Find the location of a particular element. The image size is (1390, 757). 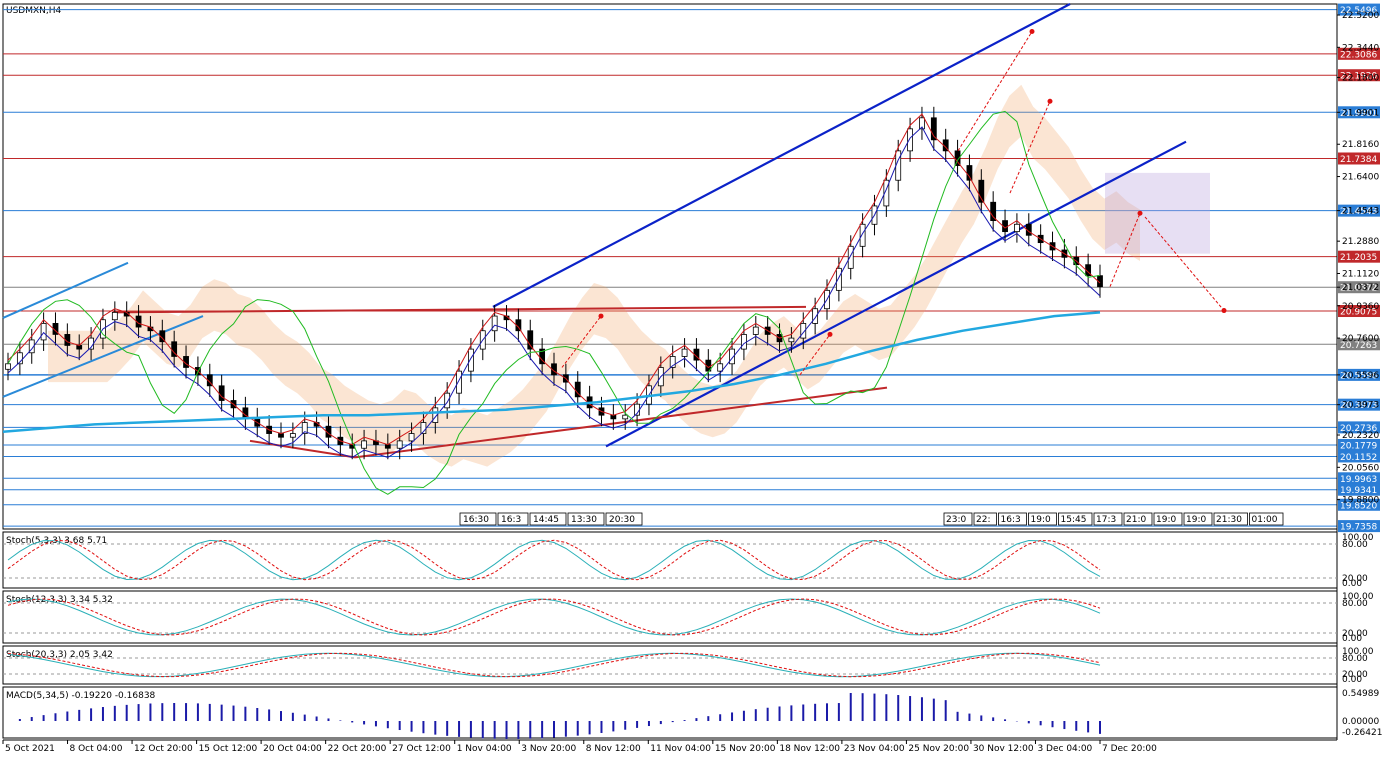

level-label: 21.2035 is located at coordinates (1358, 258).